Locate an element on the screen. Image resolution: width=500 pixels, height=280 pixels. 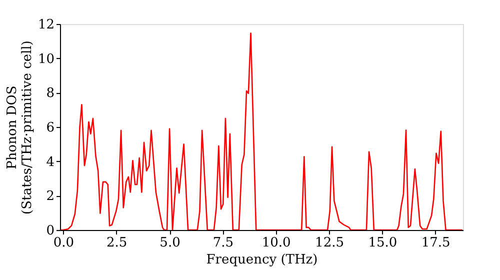
y-tick-label: 10 is located at coordinates (46, 59).